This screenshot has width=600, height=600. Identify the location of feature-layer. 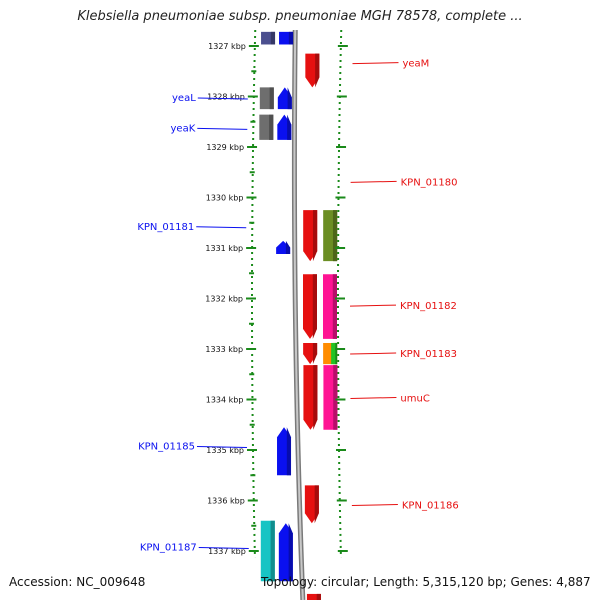
(298, 315).